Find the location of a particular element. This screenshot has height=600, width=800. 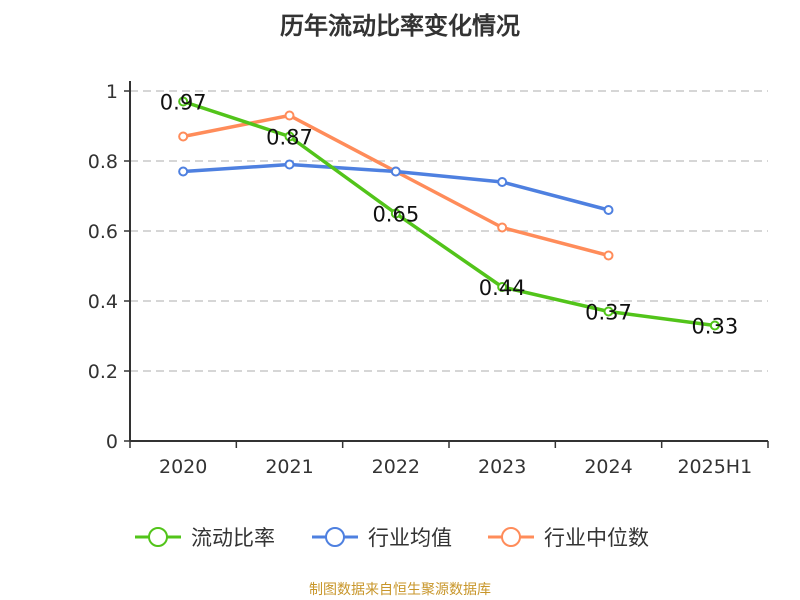

legend-label: 行业均值 is located at coordinates (410, 538).